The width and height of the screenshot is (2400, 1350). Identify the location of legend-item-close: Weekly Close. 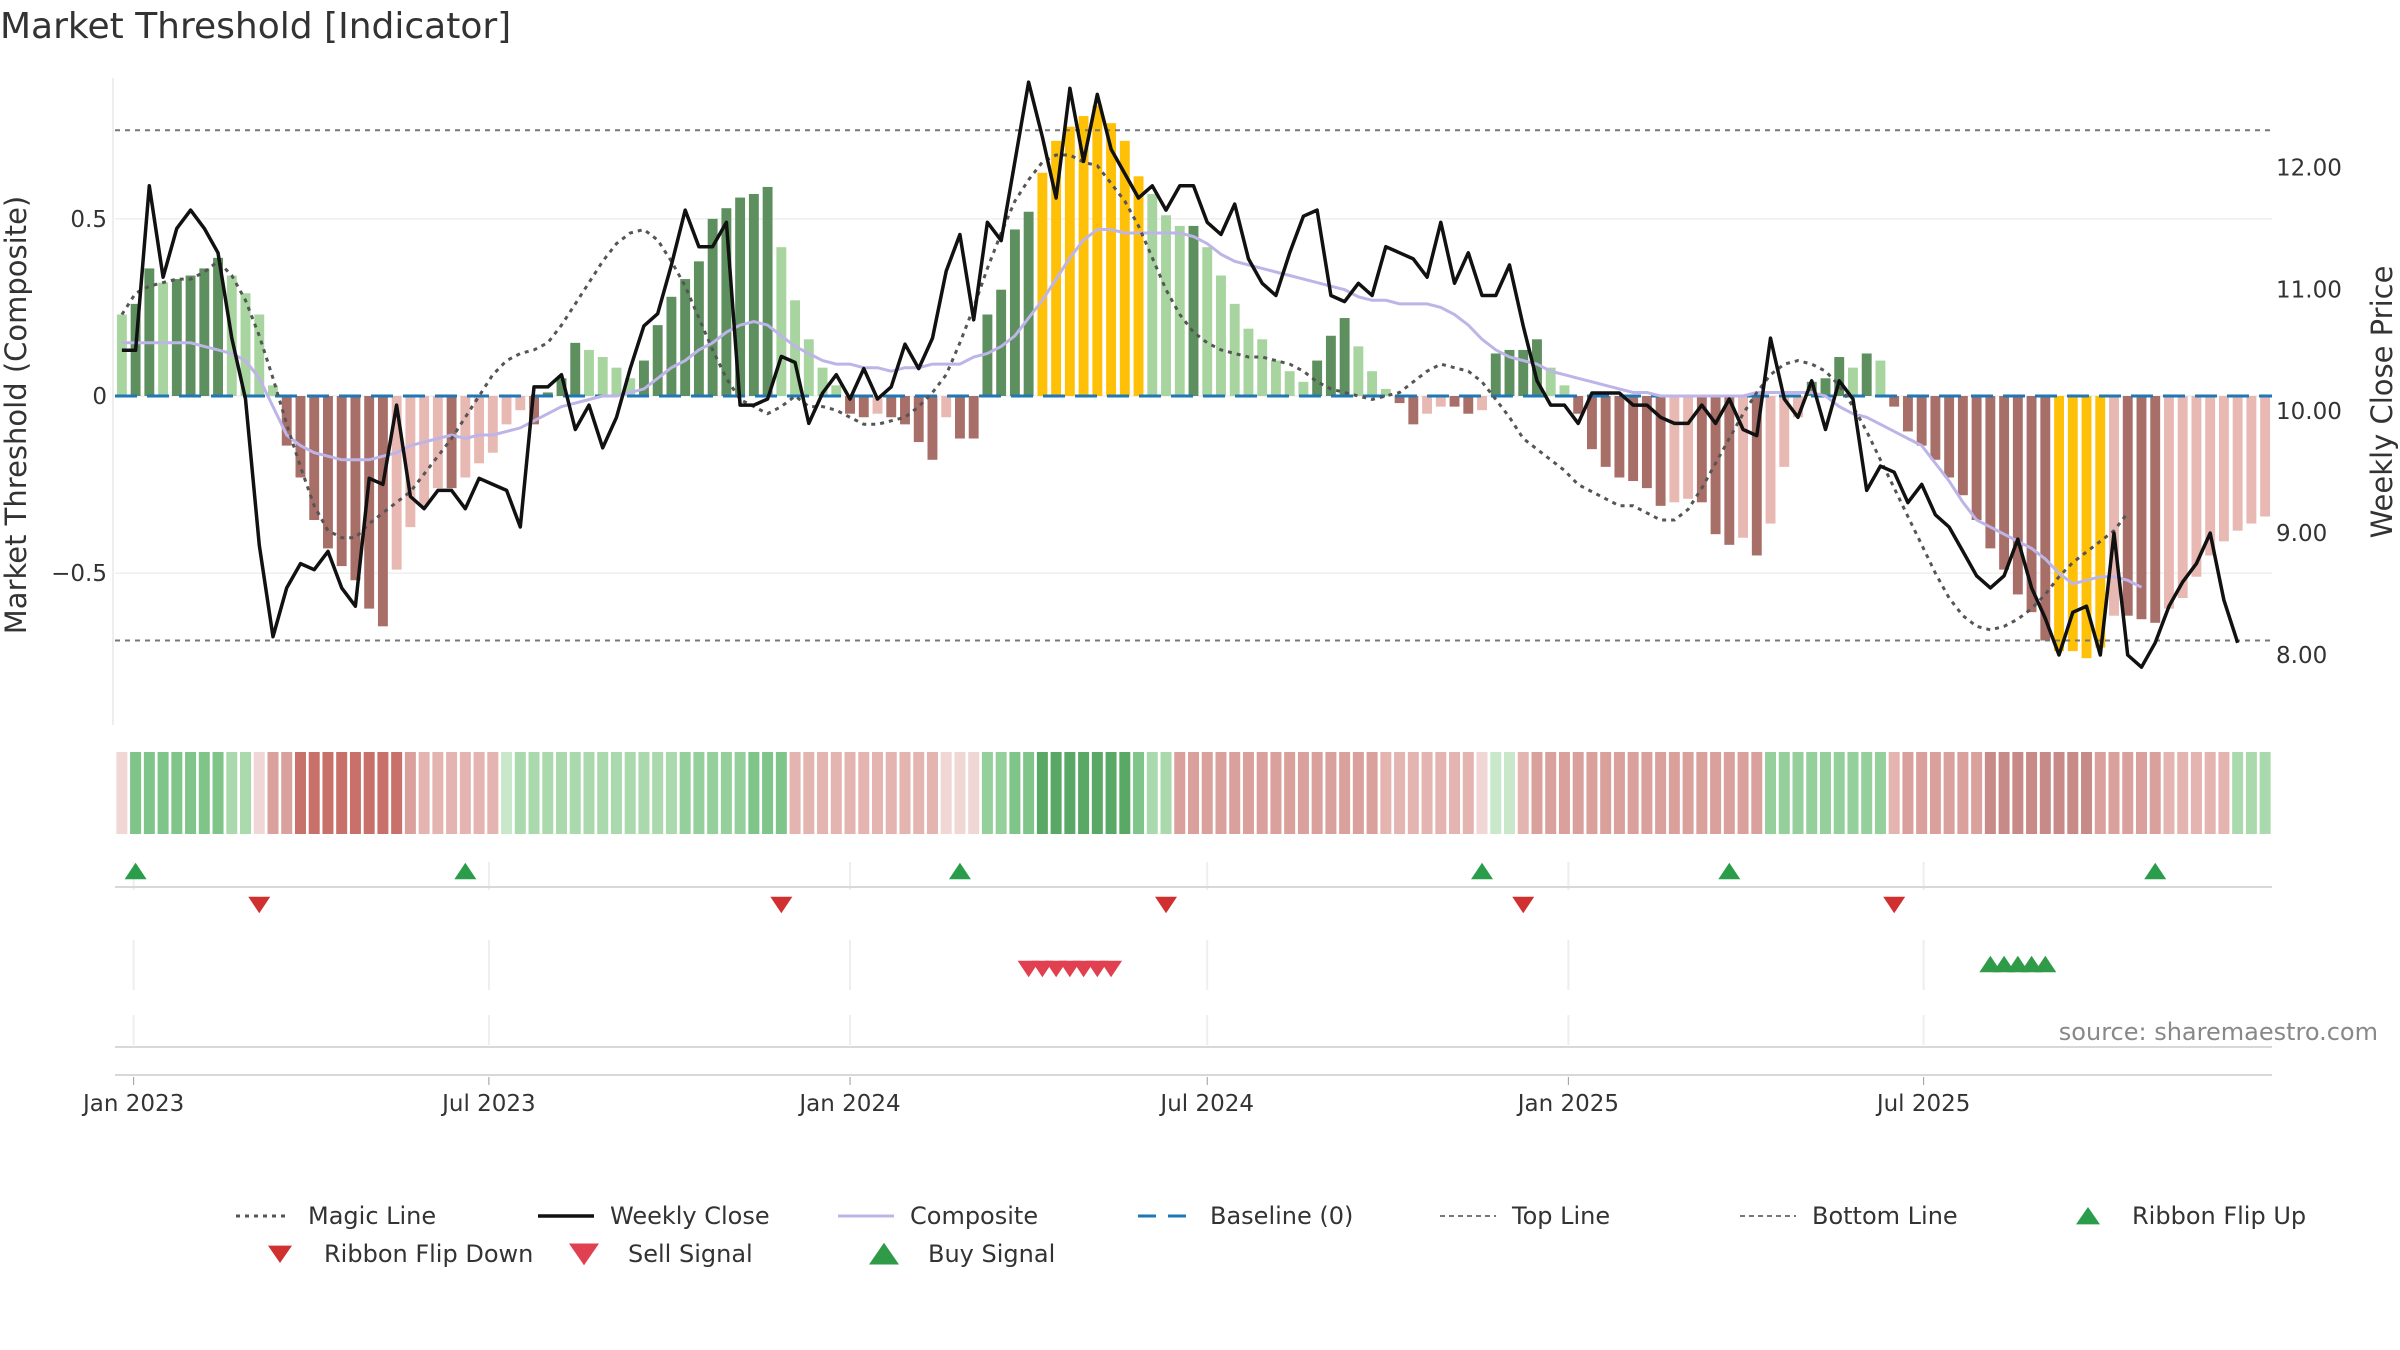
(654, 1216).